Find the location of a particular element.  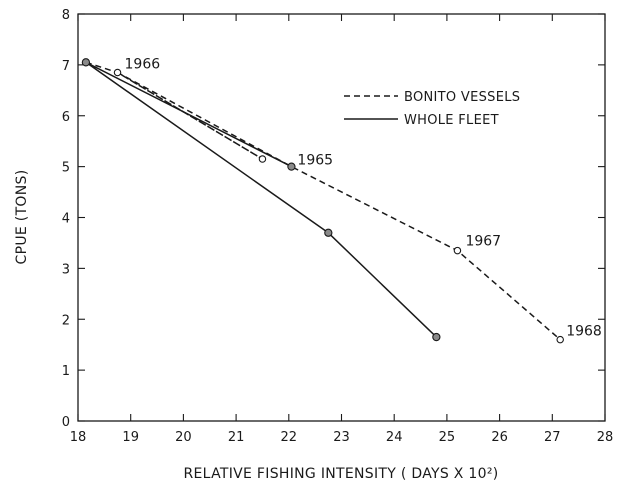

x-tick-label: 25 is located at coordinates (447, 437).